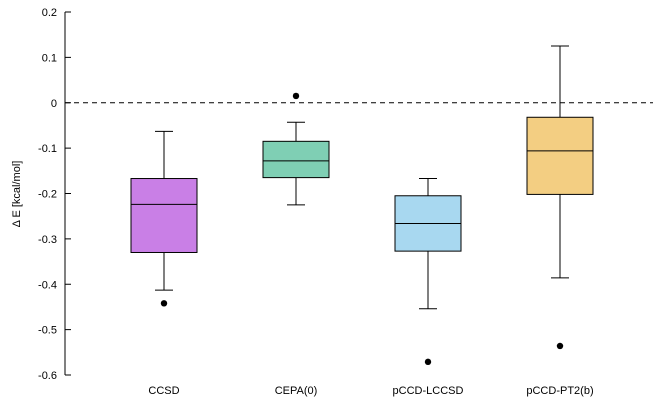 The image size is (653, 397). I want to click on x-category-label: pCCD-LCCSD, so click(428, 391).